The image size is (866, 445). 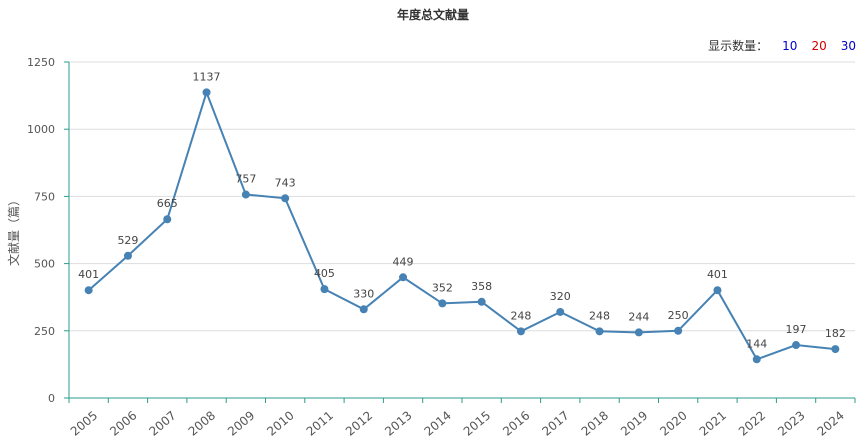 I want to click on y-tick-label: 750, so click(x=44, y=196).